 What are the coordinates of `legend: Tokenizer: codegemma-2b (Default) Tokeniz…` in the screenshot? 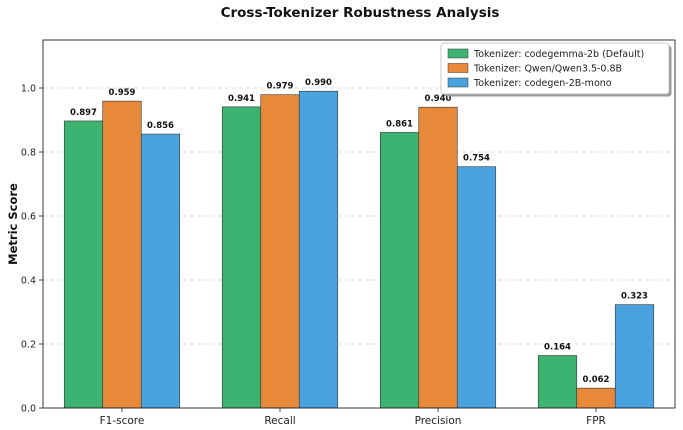 It's located at (556, 69).